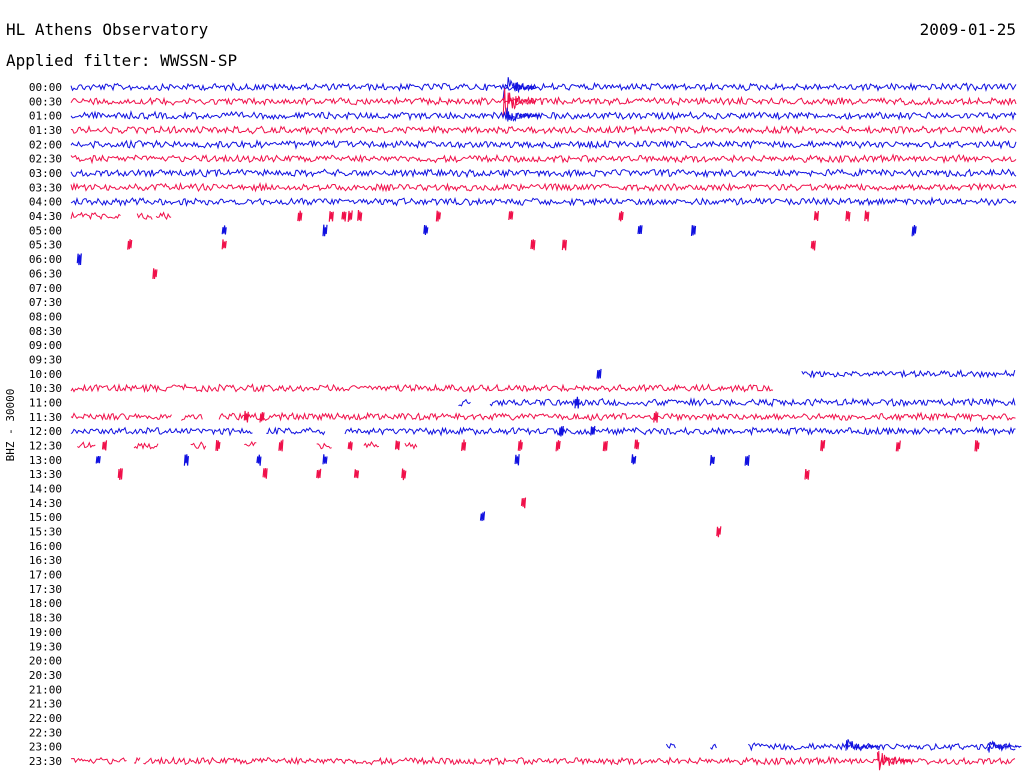 The image size is (1024, 780). Describe the element at coordinates (45, 560) in the screenshot. I see `time-tick-label: 16:30` at that location.